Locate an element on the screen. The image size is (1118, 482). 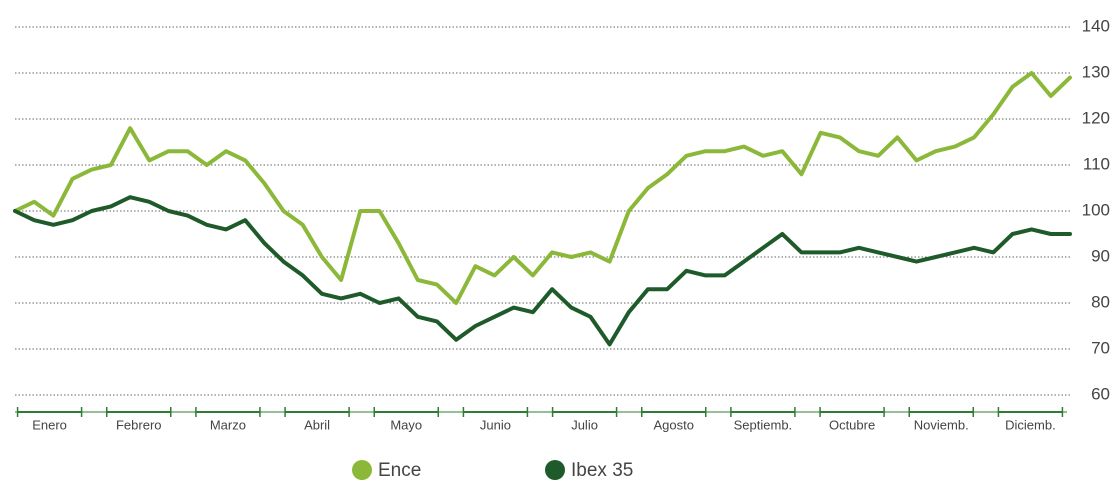
y-tick-label: 80 is located at coordinates (1100, 301).